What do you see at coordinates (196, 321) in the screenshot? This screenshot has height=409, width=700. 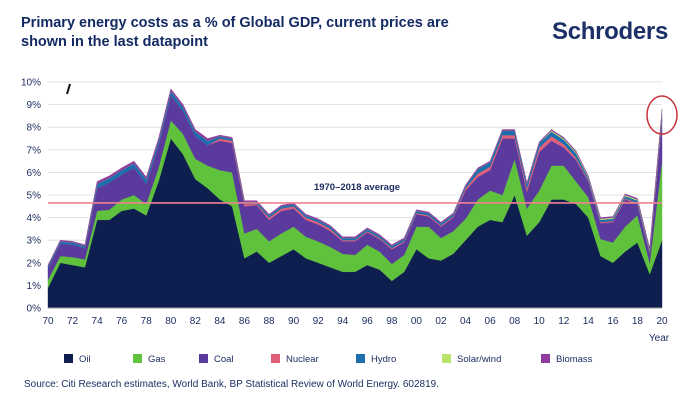 I see `x-tick-label: 82` at bounding box center [196, 321].